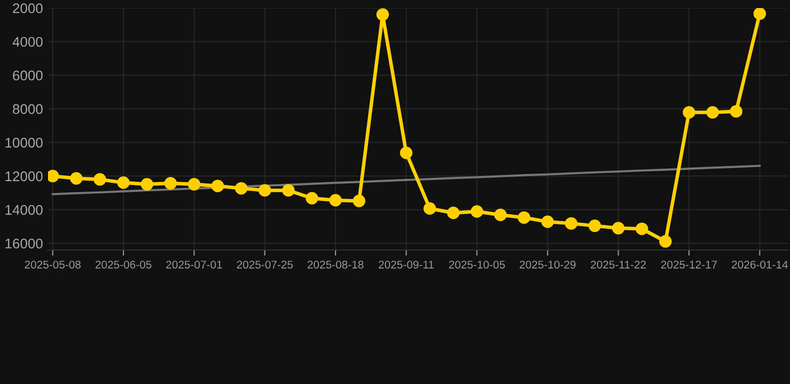  Describe the element at coordinates (336, 264) in the screenshot. I see `x-tick-label: 2025-08-18` at that location.